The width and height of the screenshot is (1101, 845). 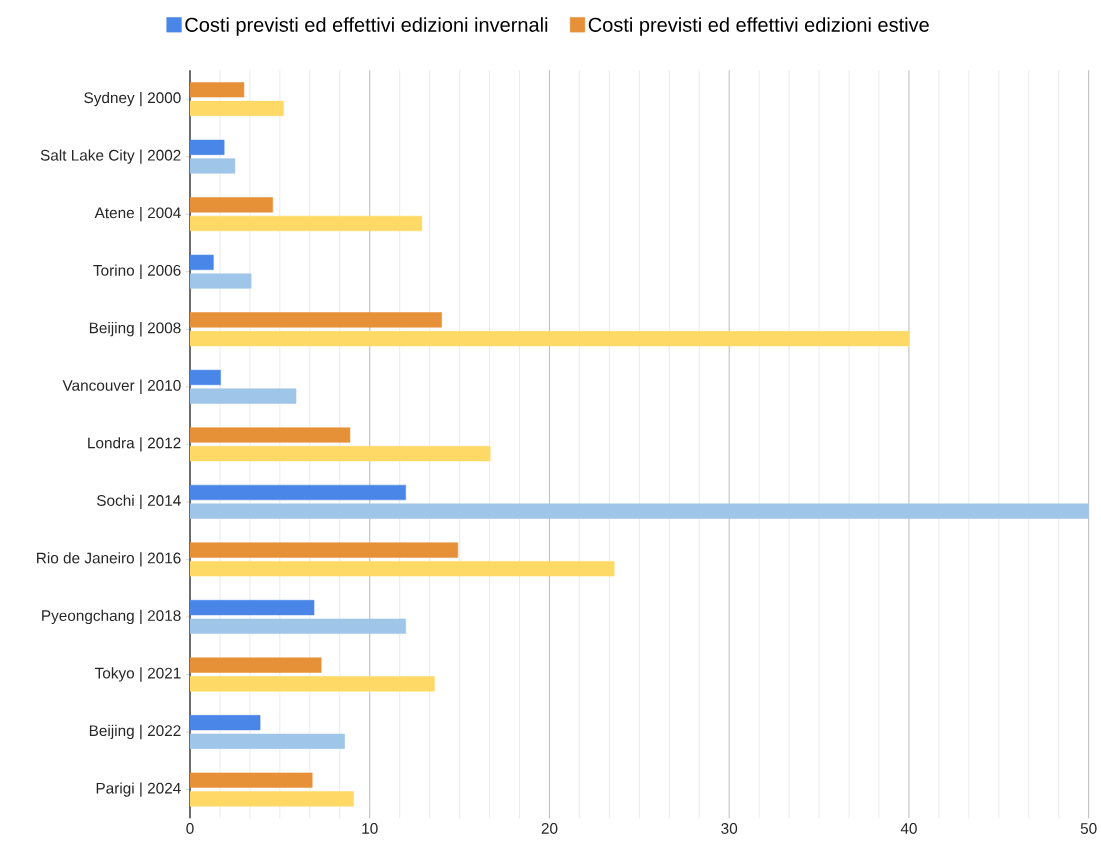 What do you see at coordinates (758, 26) in the screenshot?
I see `legend-label: Costi previsti ed effettivi edizioni estive` at bounding box center [758, 26].